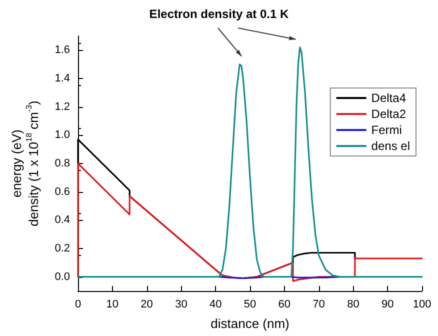  What do you see at coordinates (386, 130) in the screenshot?
I see `legend-label: Fermi` at bounding box center [386, 130].